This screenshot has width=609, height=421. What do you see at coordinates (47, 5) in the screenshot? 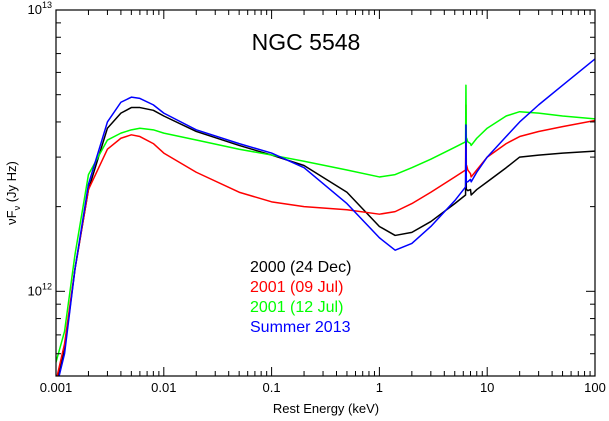
I see `y-tick-label-exponent: 13` at bounding box center [47, 5].